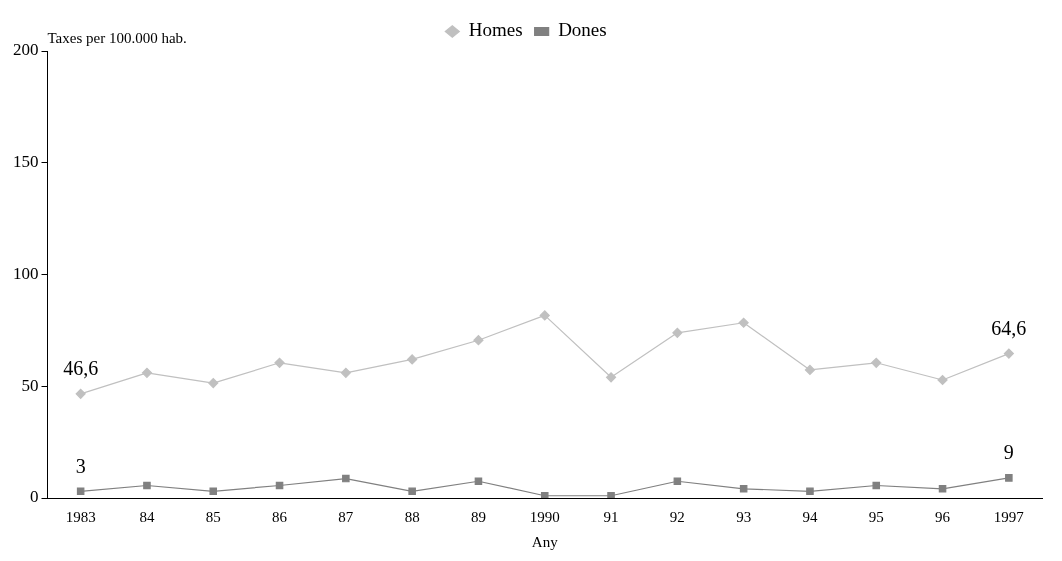  What do you see at coordinates (582, 30) in the screenshot?
I see `legend-label: Dones` at bounding box center [582, 30].